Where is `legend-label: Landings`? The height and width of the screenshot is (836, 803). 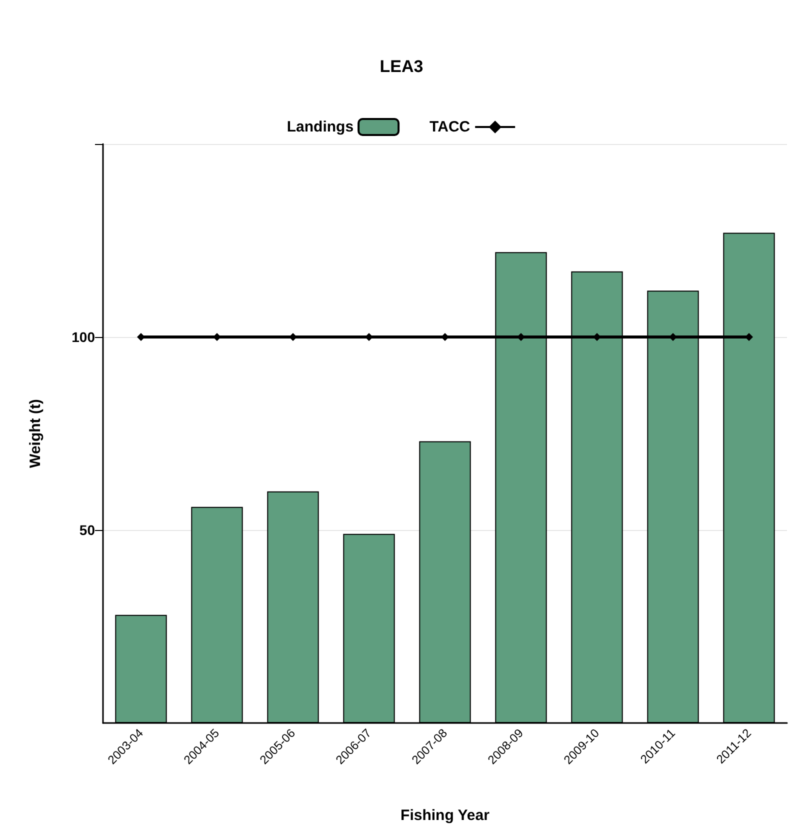 legend-label: Landings is located at coordinates (320, 127).